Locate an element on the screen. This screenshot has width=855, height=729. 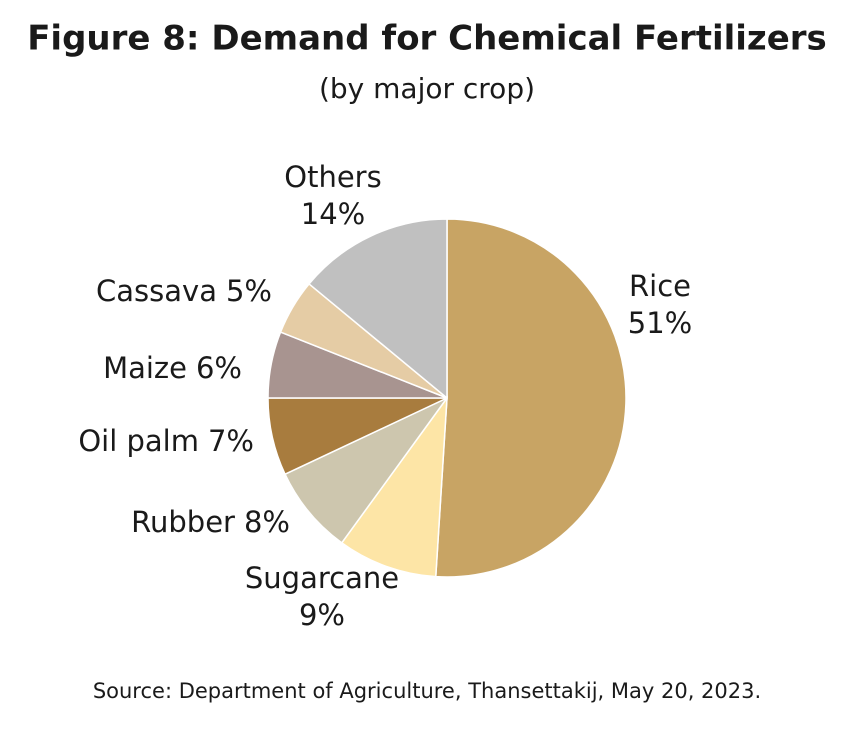
slice-label-group: Rubber 8% is located at coordinates (210, 522).